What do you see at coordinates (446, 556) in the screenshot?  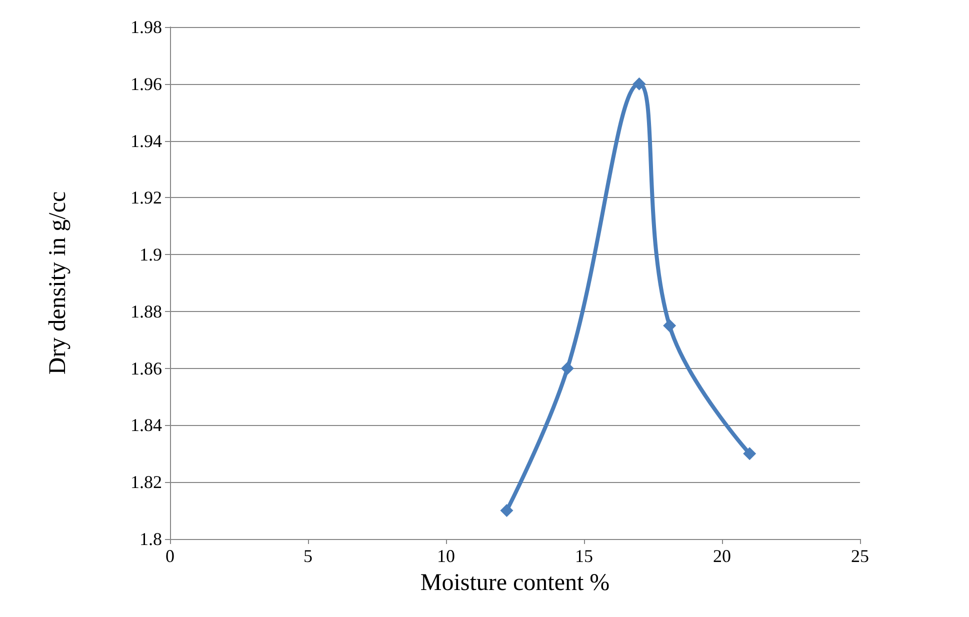 I see `x-tick-label: 10` at bounding box center [446, 556].